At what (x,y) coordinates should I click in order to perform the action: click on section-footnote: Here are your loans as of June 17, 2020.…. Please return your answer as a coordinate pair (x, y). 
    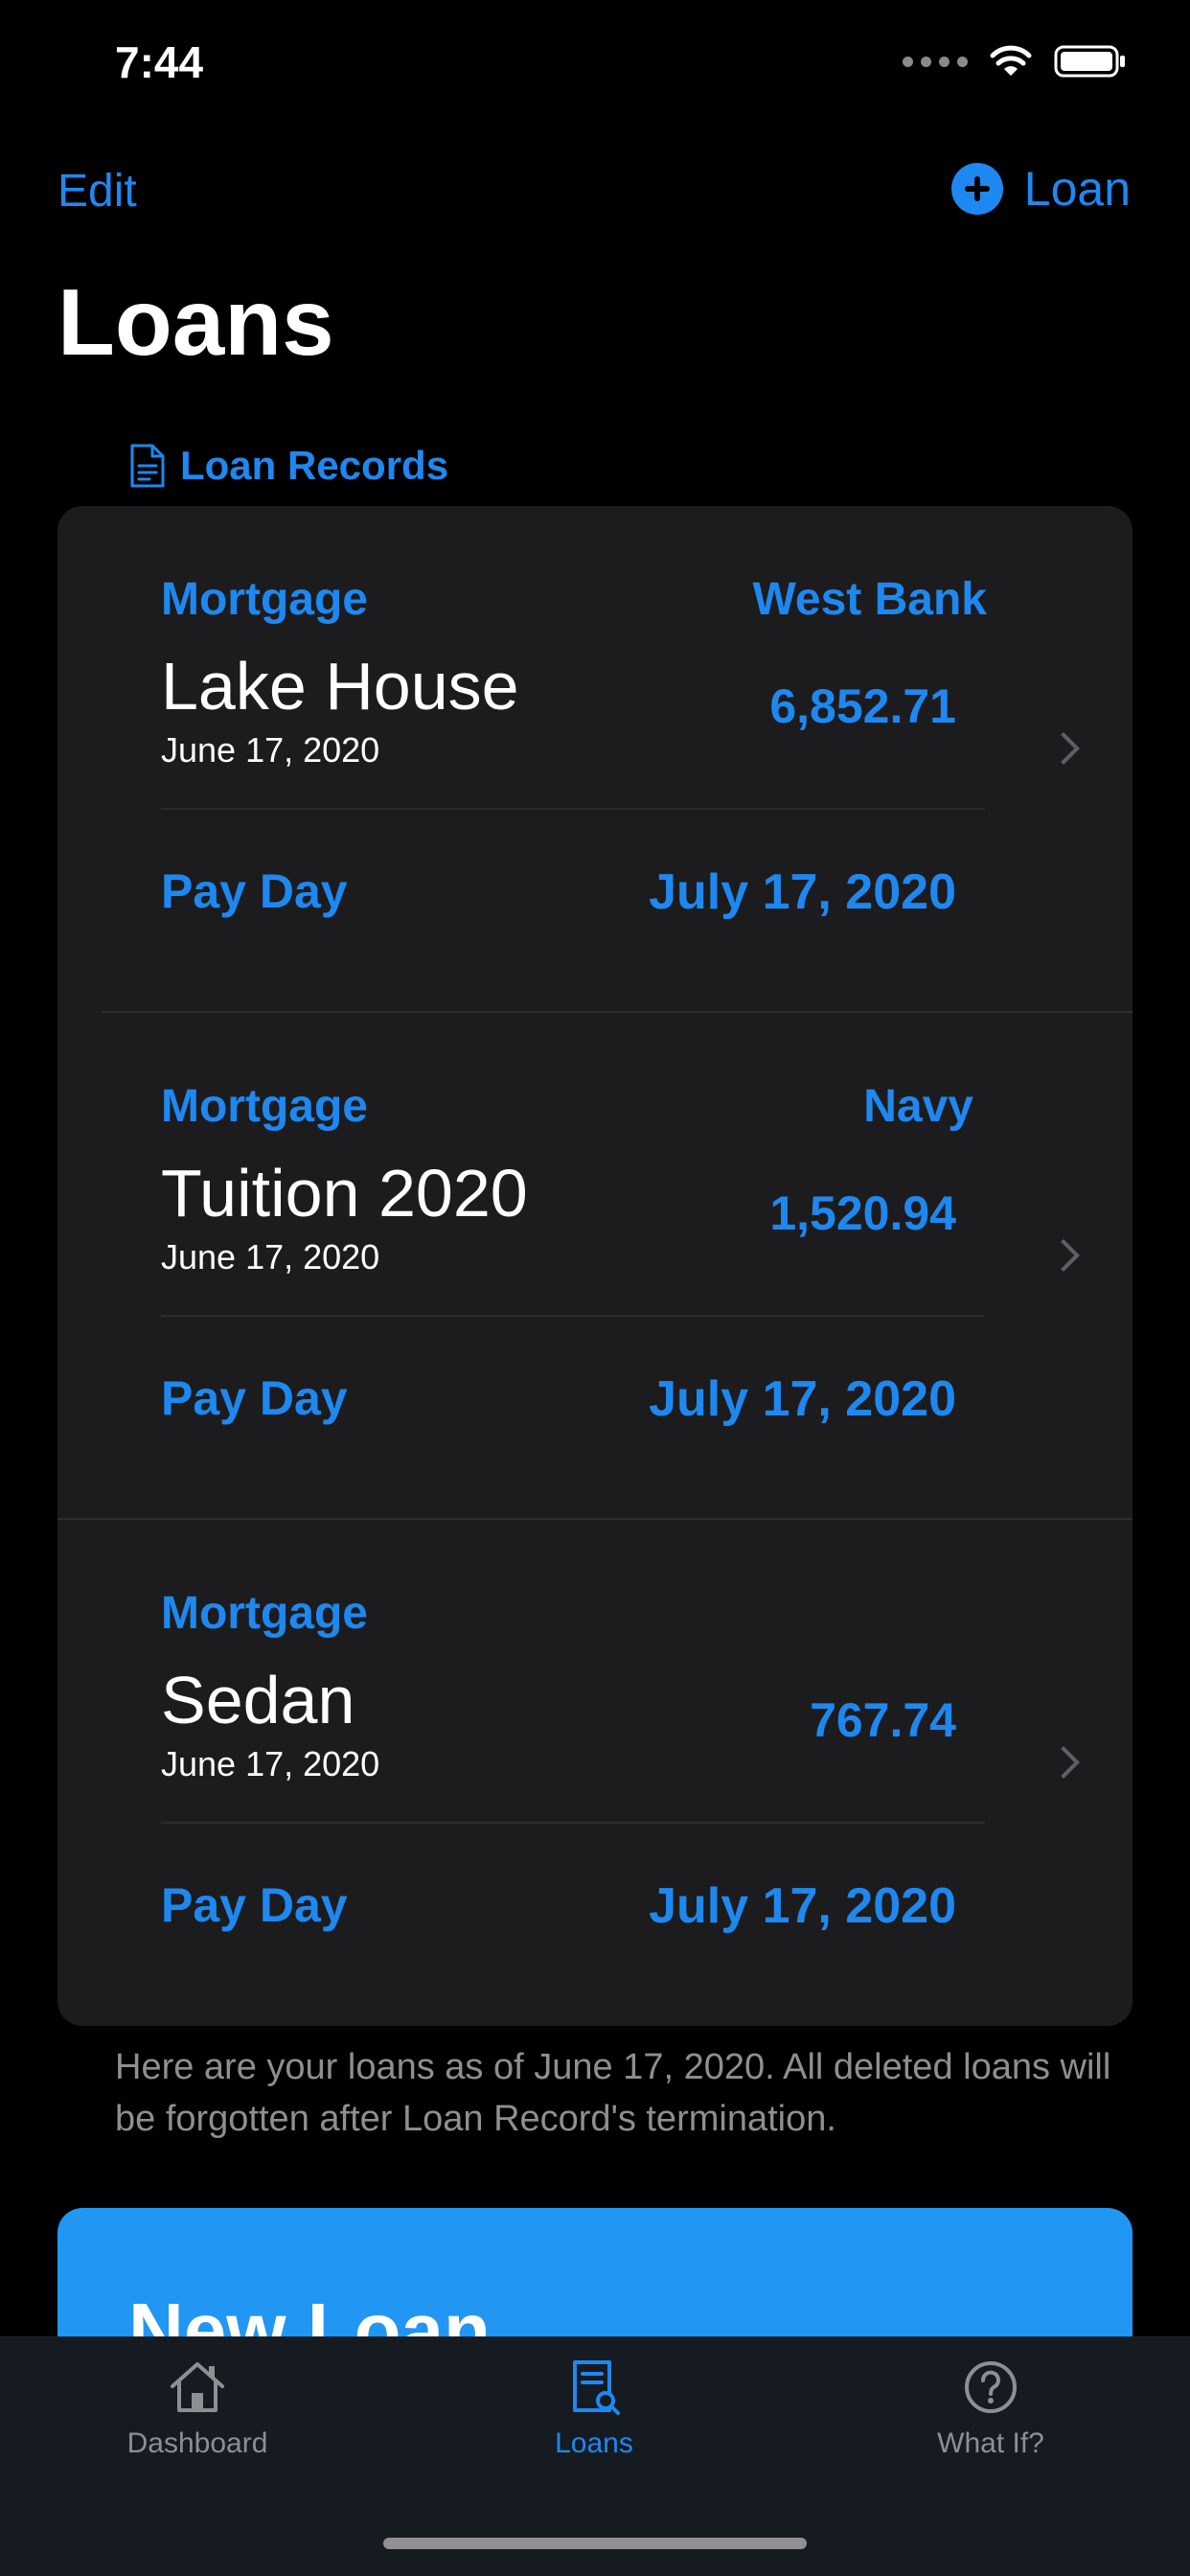
    Looking at the image, I should click on (613, 2093).